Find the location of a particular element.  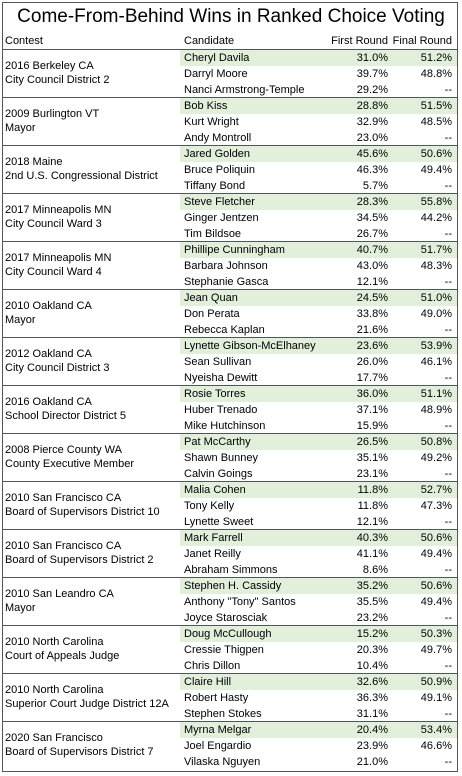

first-round: 26.7% is located at coordinates (372, 234).